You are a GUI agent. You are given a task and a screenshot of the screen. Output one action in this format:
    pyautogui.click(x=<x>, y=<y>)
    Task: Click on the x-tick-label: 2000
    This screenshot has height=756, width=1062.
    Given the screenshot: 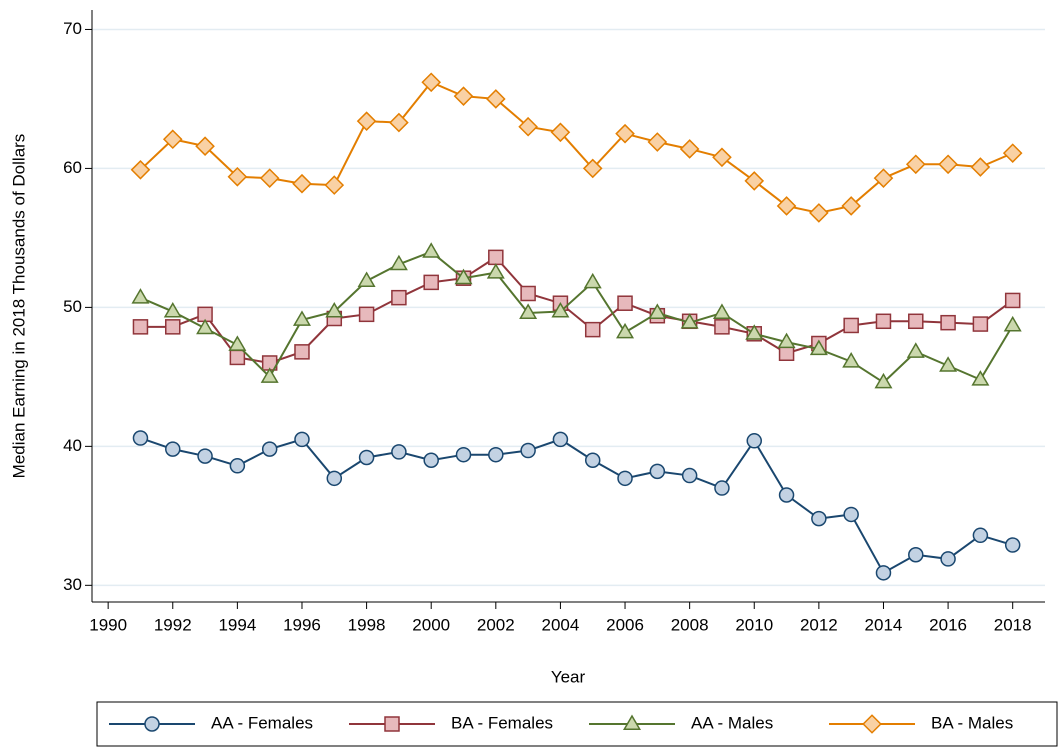 What is the action you would take?
    pyautogui.click(x=431, y=624)
    